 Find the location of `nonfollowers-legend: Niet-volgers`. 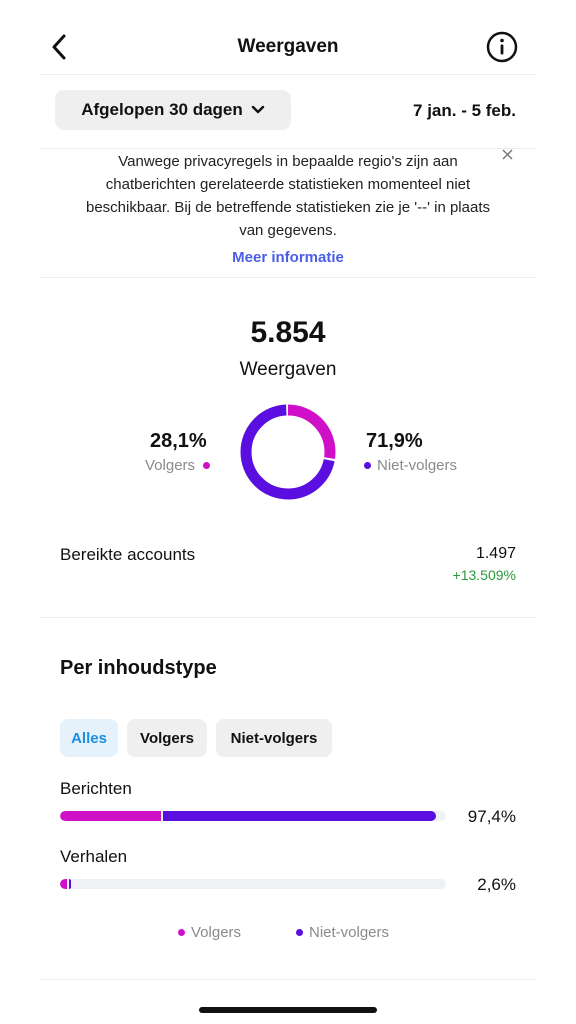

nonfollowers-legend: Niet-volgers is located at coordinates (410, 465).